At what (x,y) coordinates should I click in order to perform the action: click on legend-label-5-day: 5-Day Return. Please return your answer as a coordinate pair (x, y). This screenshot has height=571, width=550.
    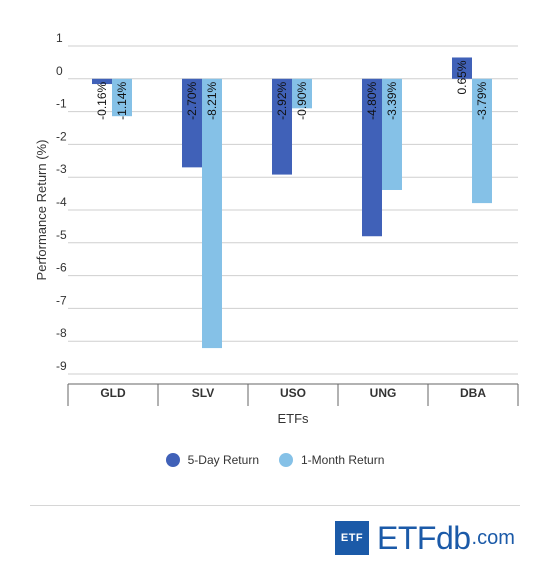
    Looking at the image, I should click on (223, 460).